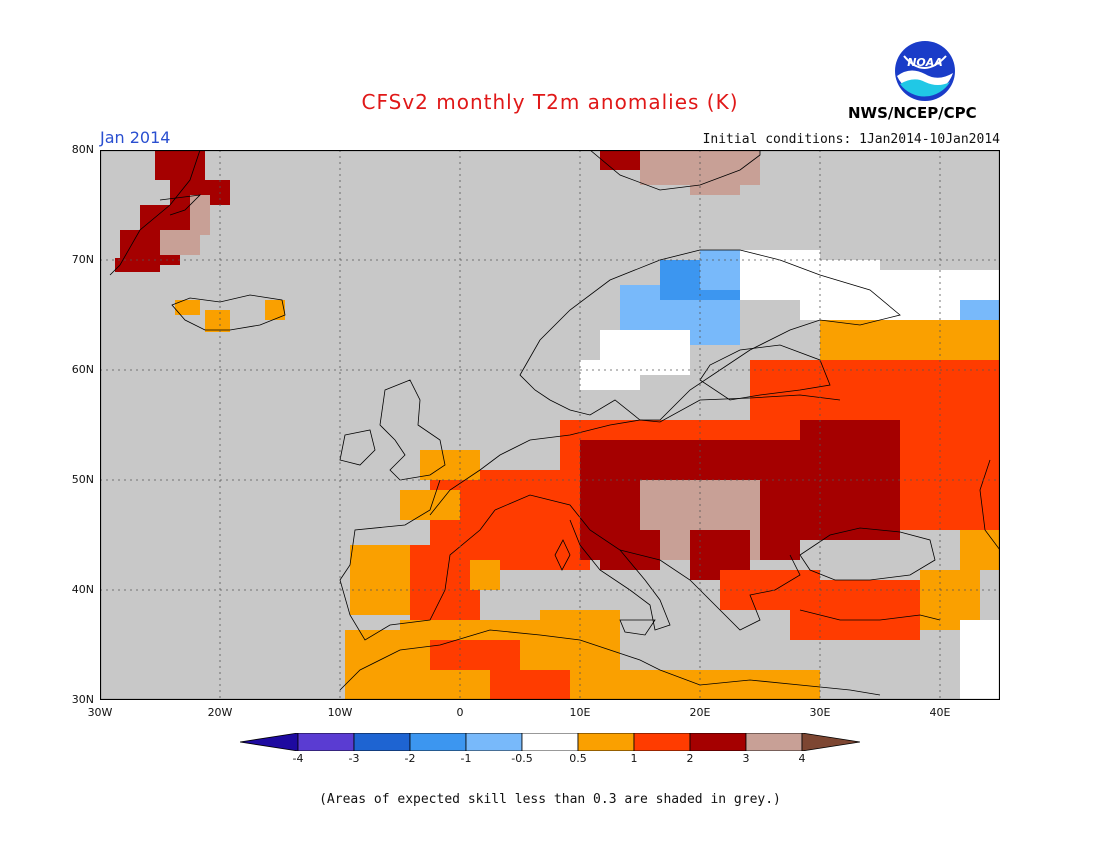 This screenshot has width=1100, height=850. Describe the element at coordinates (851, 139) in the screenshot. I see `initial-conditions-label: Initial conditions: 1Jan2014-10Jan2014` at that location.